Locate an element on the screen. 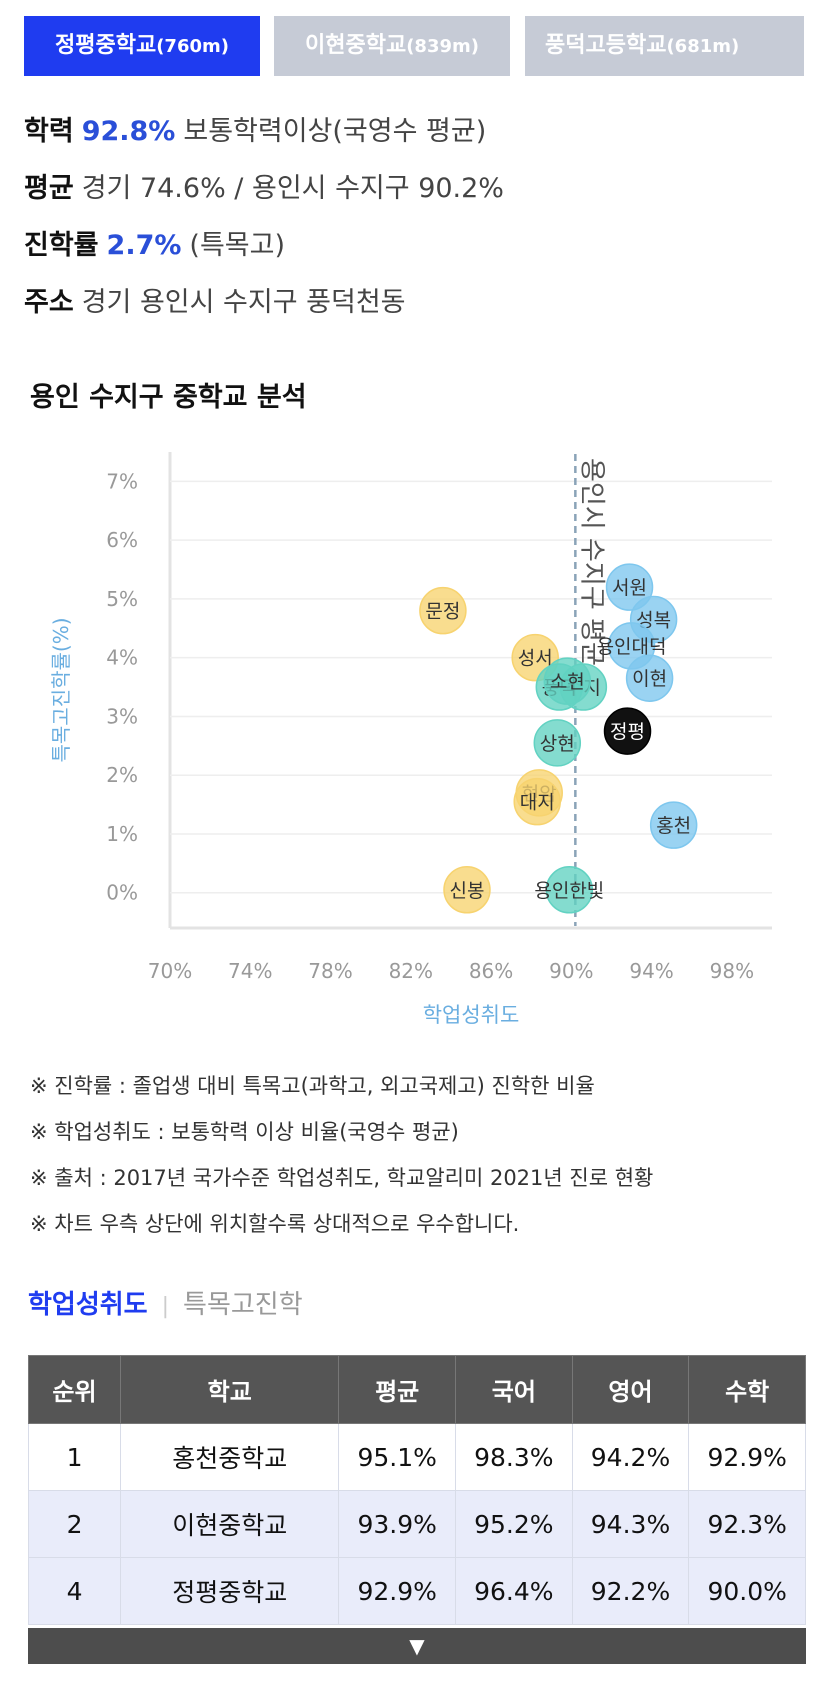 The image size is (827, 1685). scatter-point: 대지 is located at coordinates (537, 801).